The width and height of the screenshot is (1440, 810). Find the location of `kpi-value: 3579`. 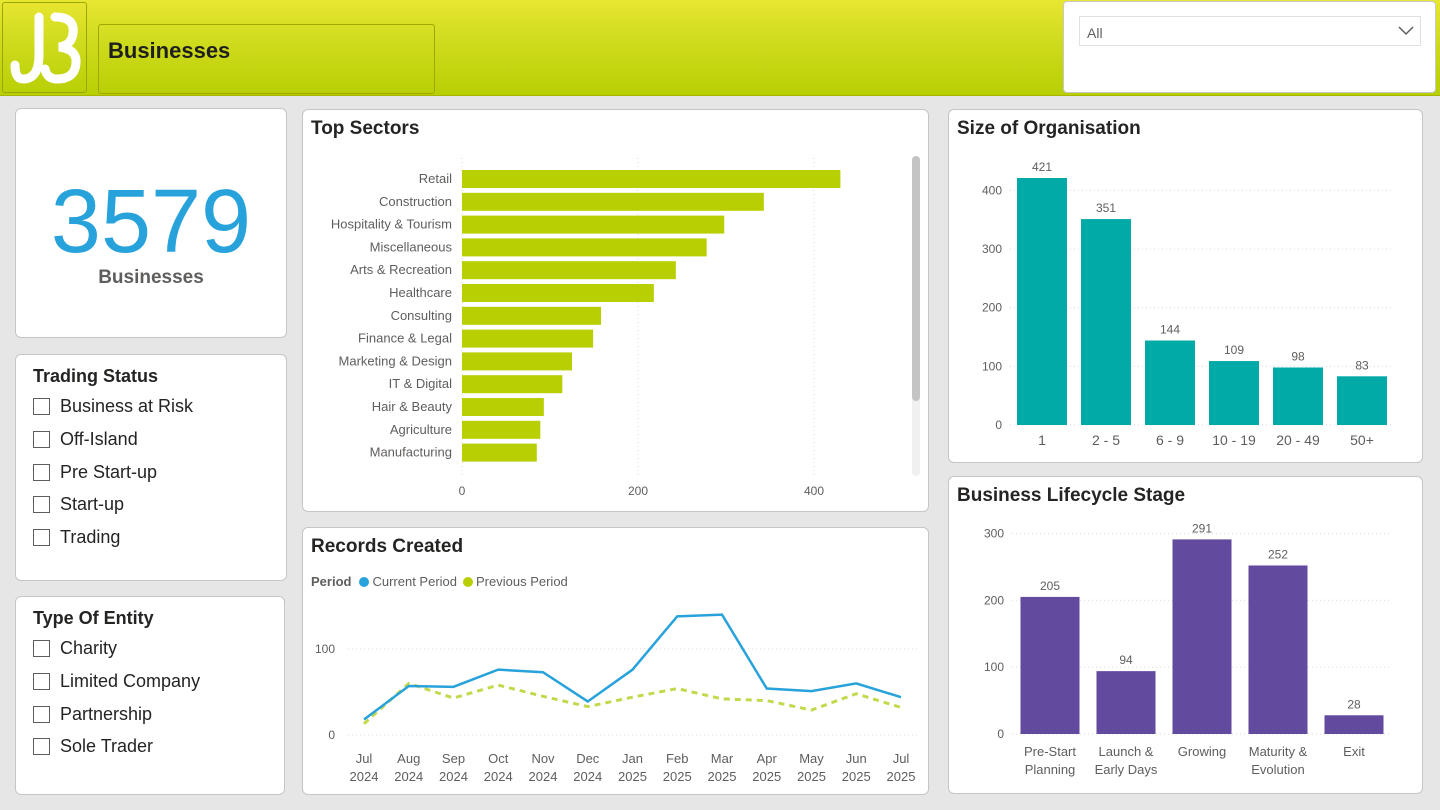

kpi-value: 3579 is located at coordinates (151, 222).